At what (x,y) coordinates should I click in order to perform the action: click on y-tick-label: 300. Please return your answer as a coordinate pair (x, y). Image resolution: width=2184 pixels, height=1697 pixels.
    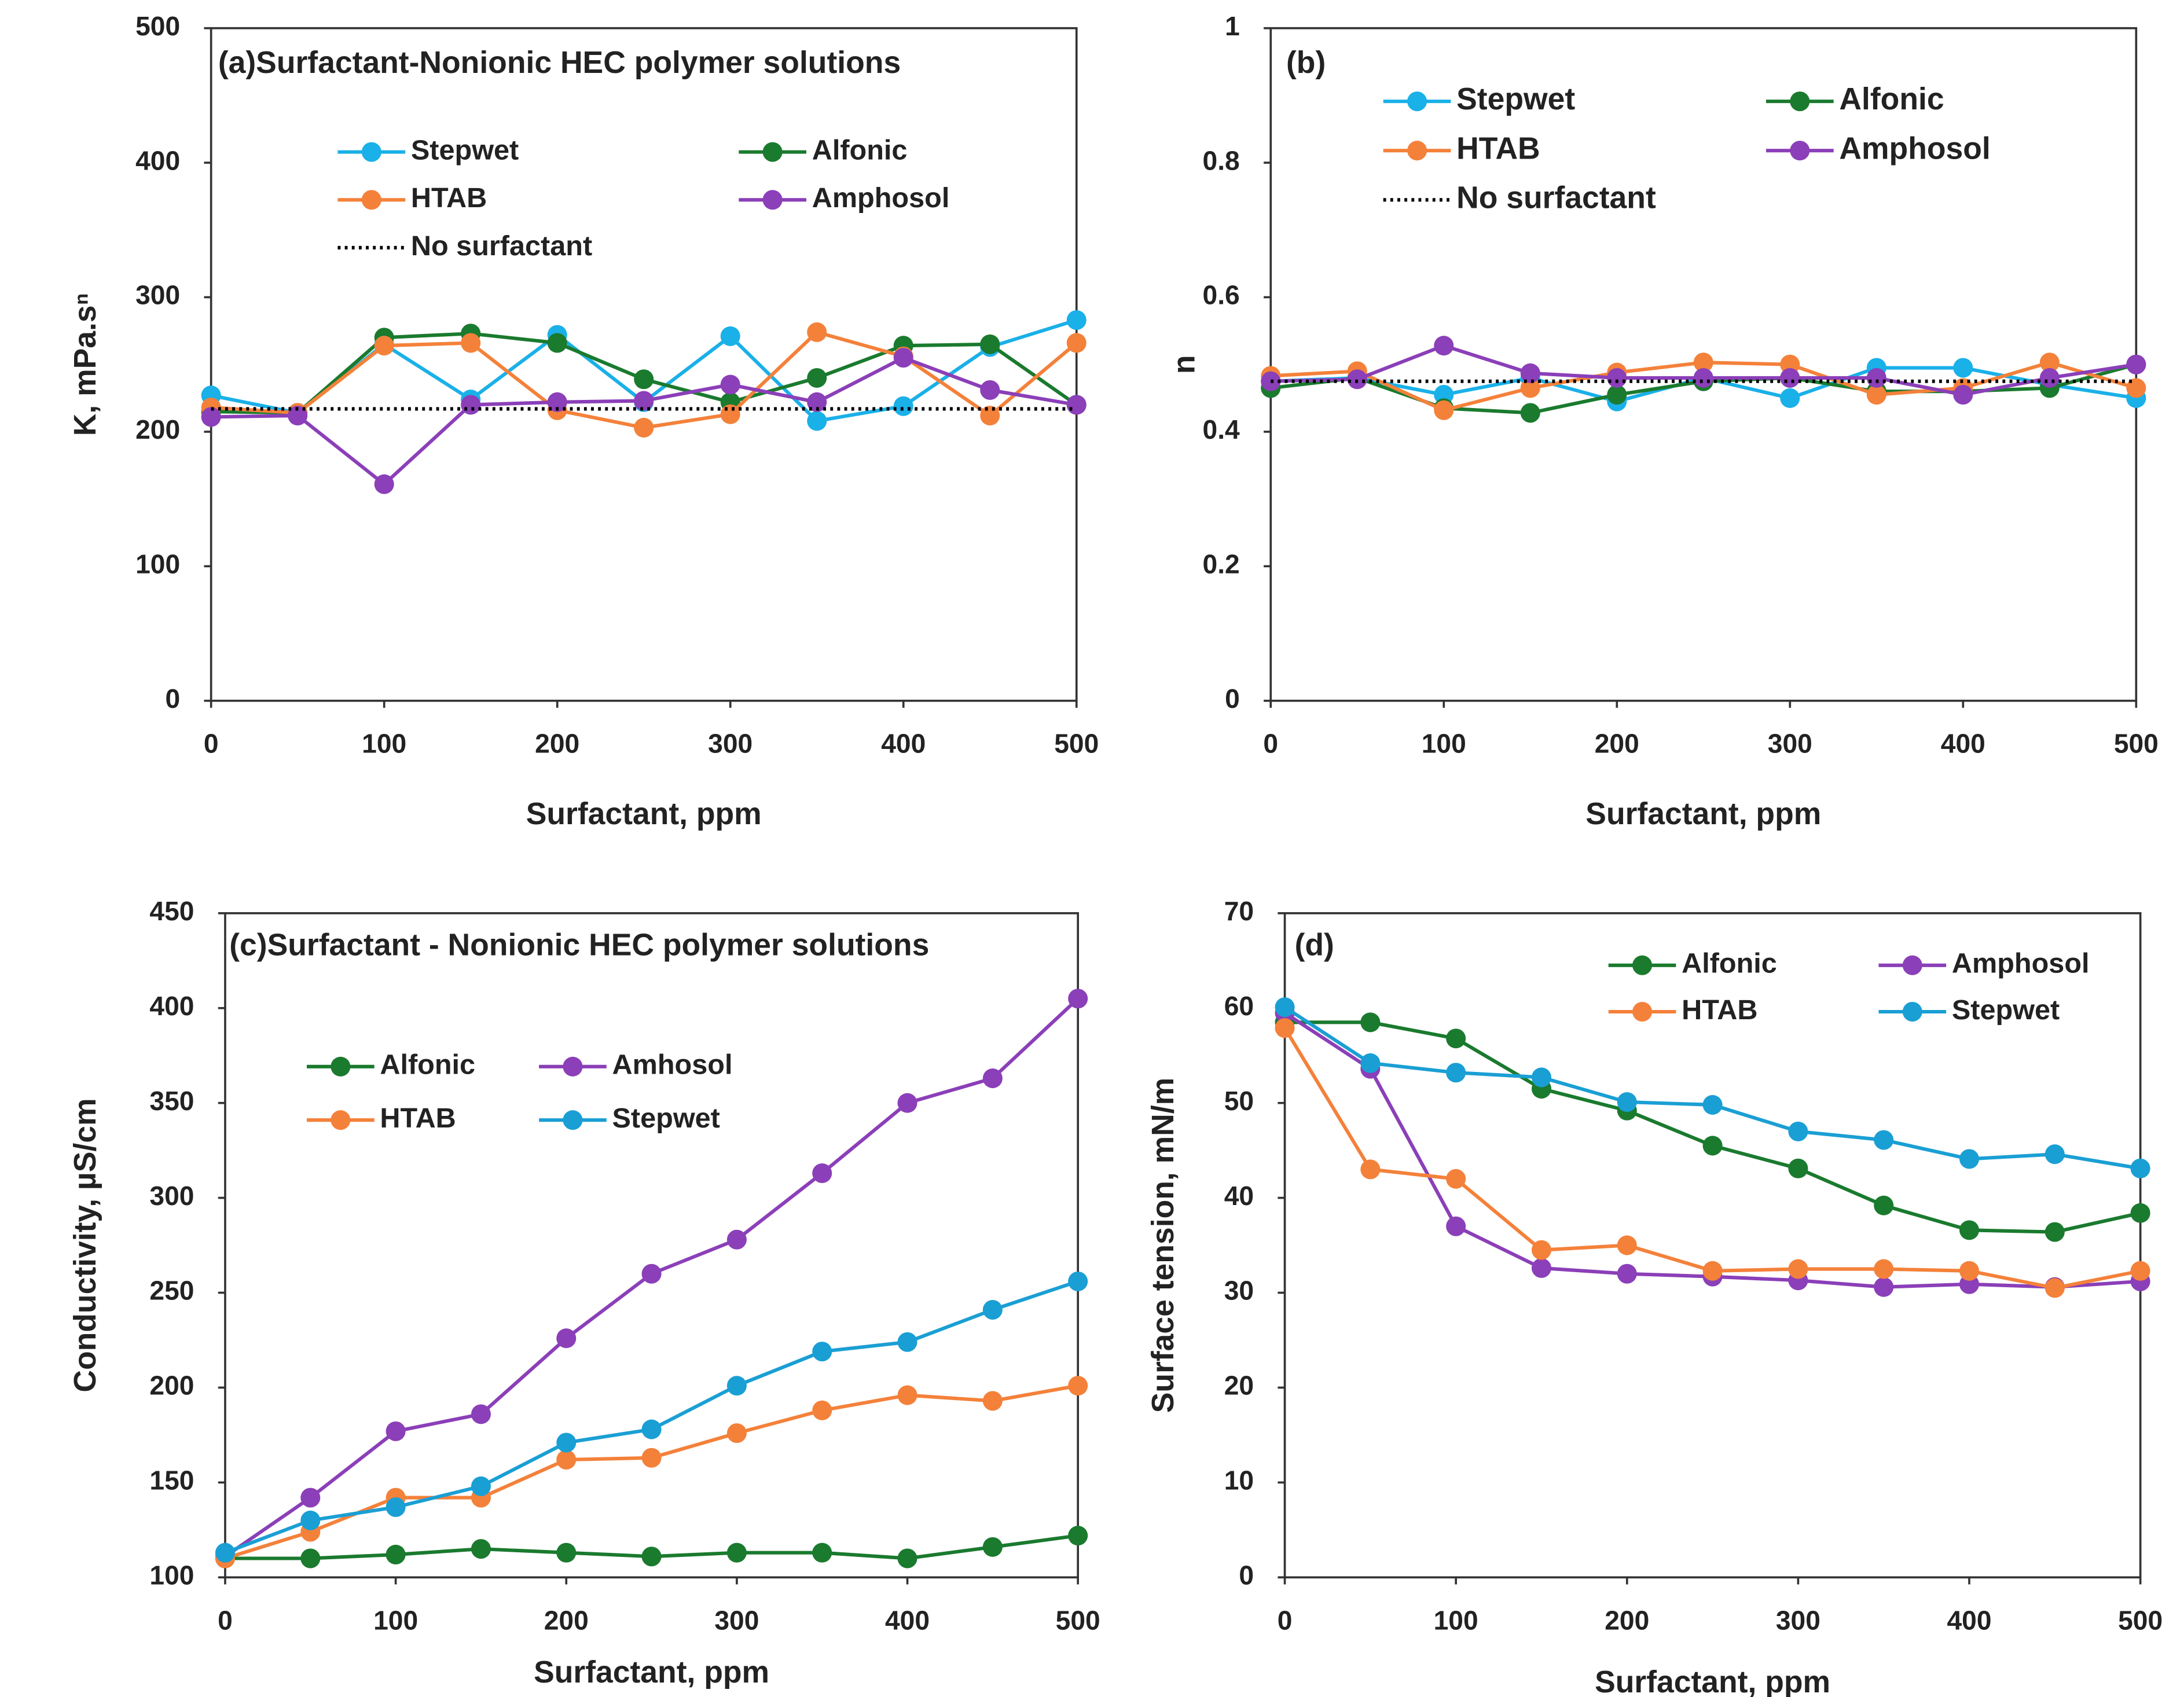
    Looking at the image, I should click on (171, 1196).